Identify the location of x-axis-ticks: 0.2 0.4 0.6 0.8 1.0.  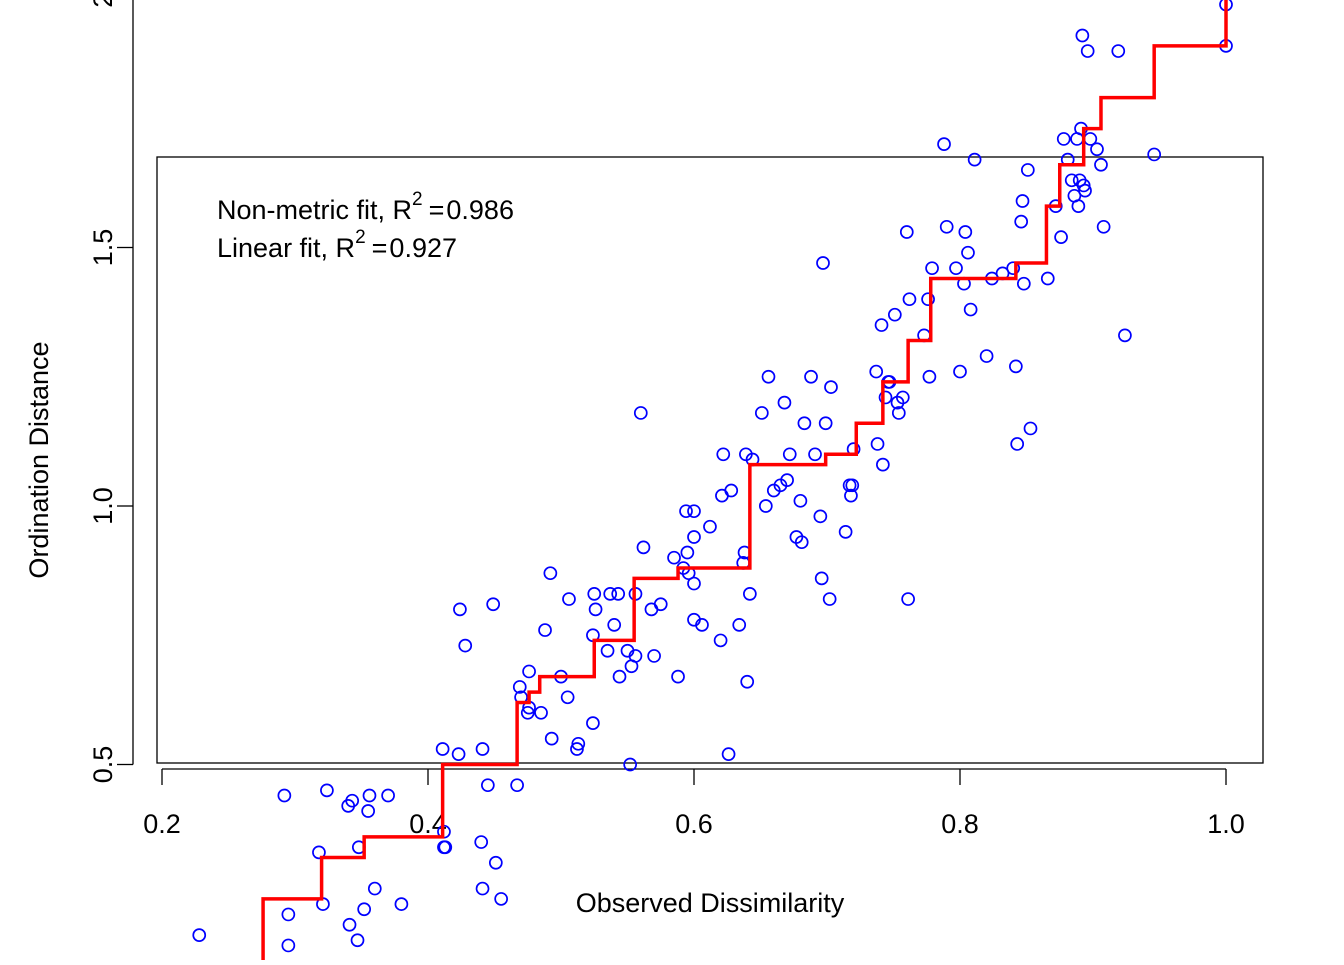
(694, 804).